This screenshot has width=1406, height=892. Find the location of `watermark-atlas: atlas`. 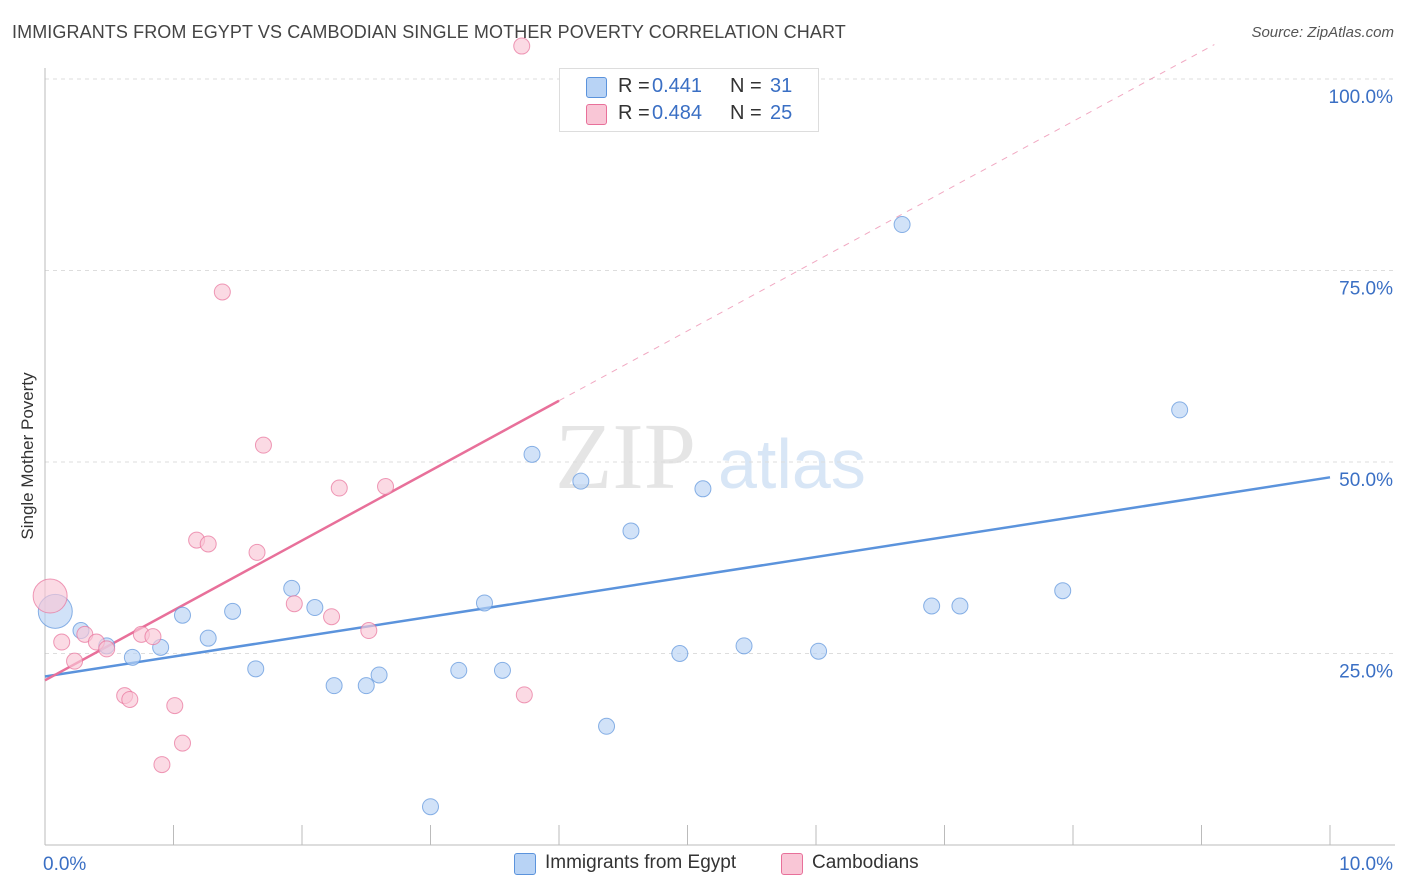

watermark-atlas: atlas is located at coordinates (792, 464).